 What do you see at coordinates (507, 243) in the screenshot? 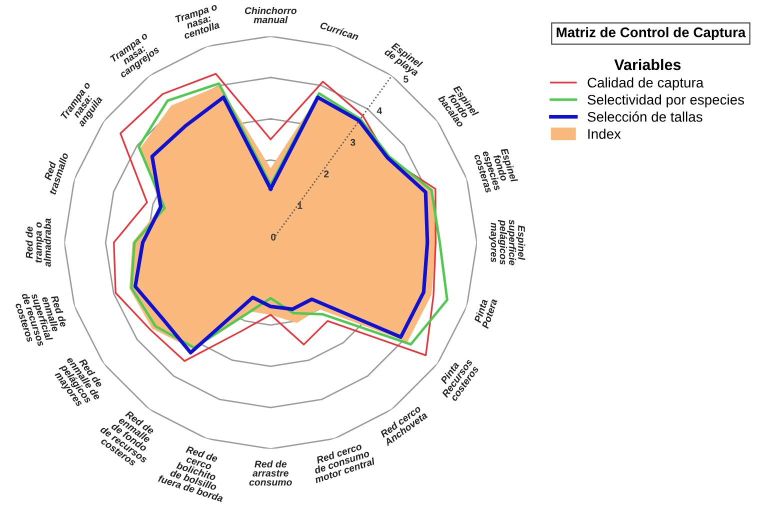
I see `spoke-label: Espinel superficie pelágicos mayores` at bounding box center [507, 243].